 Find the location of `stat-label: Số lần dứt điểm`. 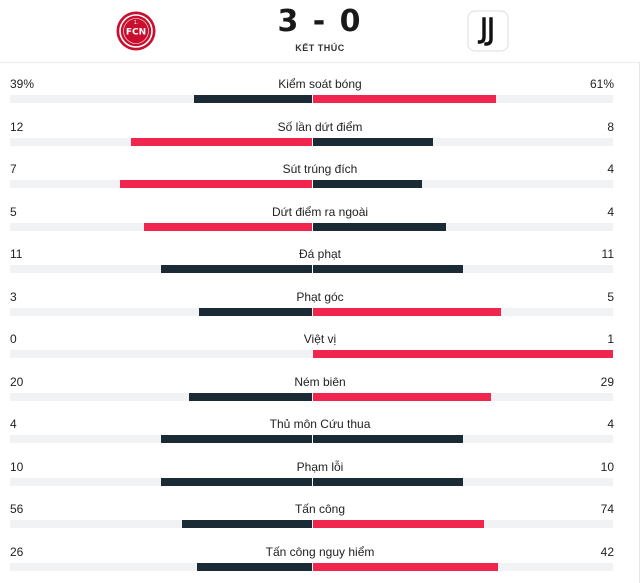

stat-label: Số lần dứt điểm is located at coordinates (320, 126).